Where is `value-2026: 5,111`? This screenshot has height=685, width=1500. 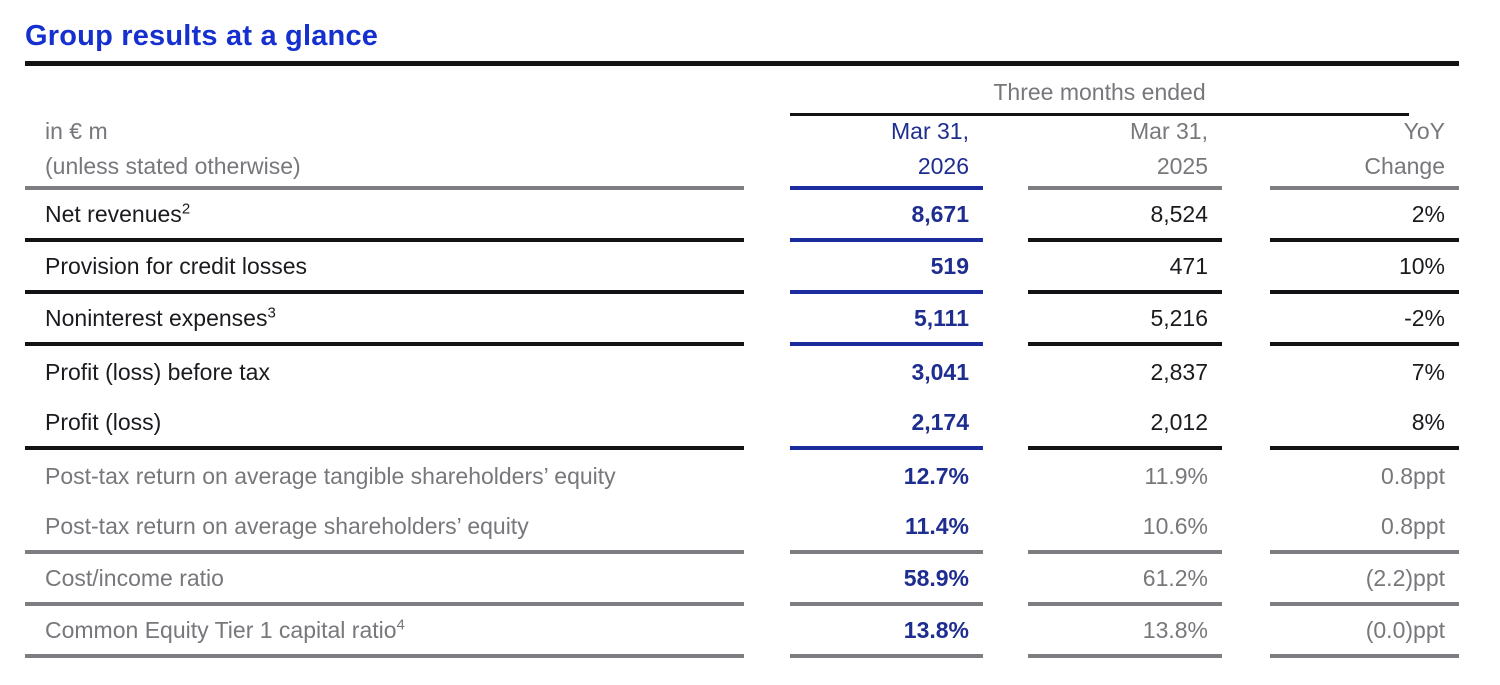
value-2026: 5,111 is located at coordinates (886, 320).